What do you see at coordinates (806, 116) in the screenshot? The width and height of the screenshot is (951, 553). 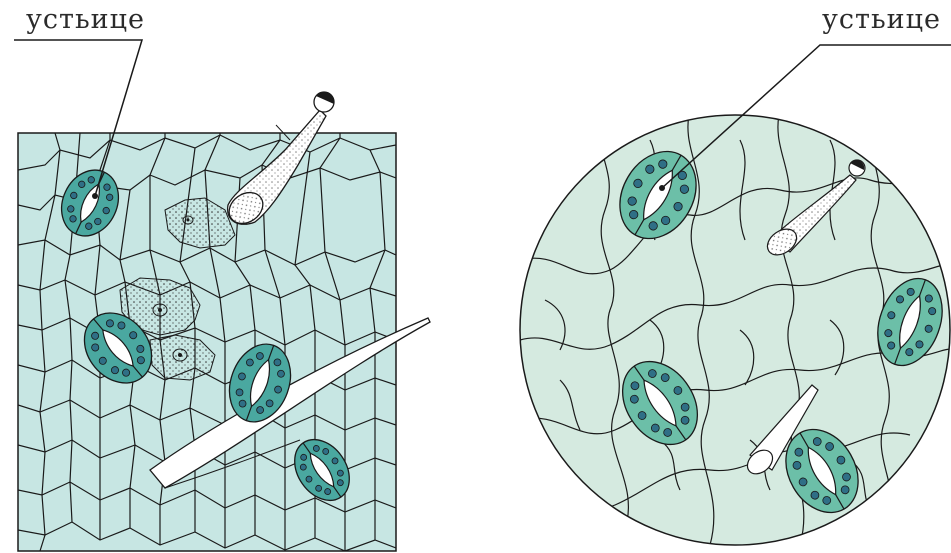 I see `stoma-pointer-right` at bounding box center [806, 116].